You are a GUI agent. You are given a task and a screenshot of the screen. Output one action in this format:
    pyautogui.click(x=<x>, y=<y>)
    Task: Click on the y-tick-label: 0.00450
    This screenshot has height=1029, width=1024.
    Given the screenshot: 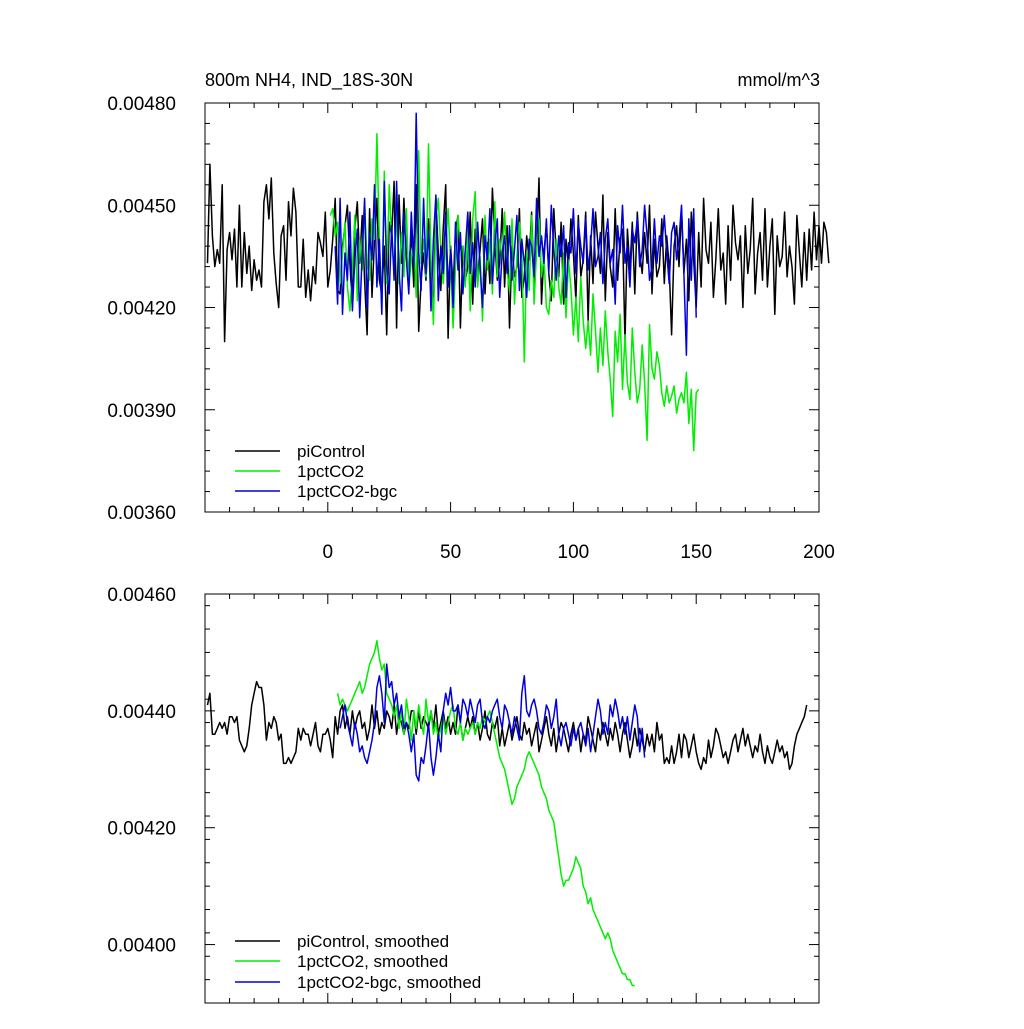 What is the action you would take?
    pyautogui.click(x=141, y=206)
    